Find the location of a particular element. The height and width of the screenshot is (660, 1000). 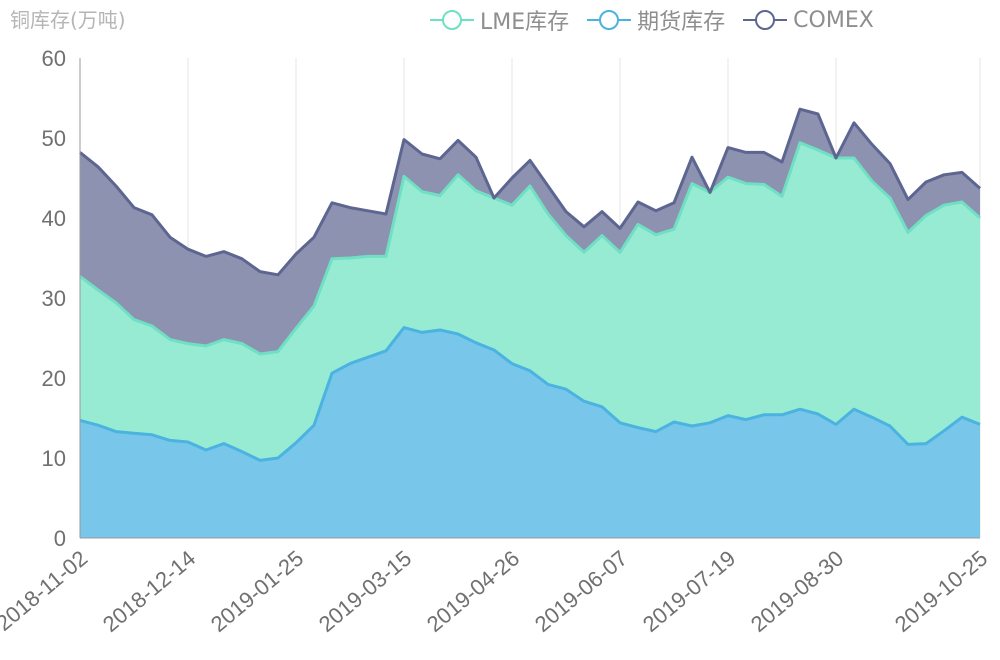

legend-label-lme: LME库存 is located at coordinates (525, 22).